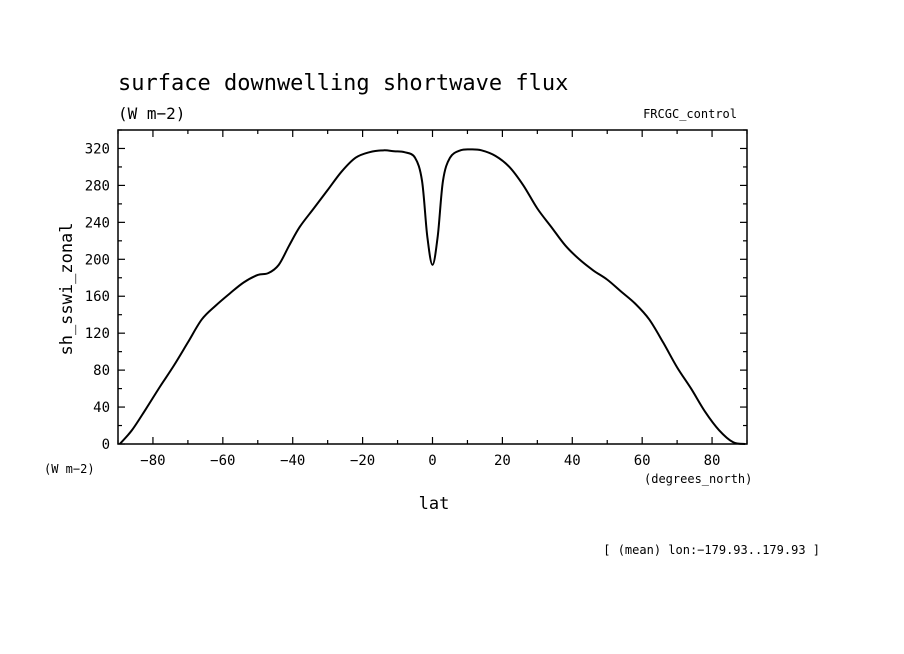 This screenshot has width=904, height=654. What do you see at coordinates (222, 461) in the screenshot?
I see `x-tick-label: −60` at bounding box center [222, 461].